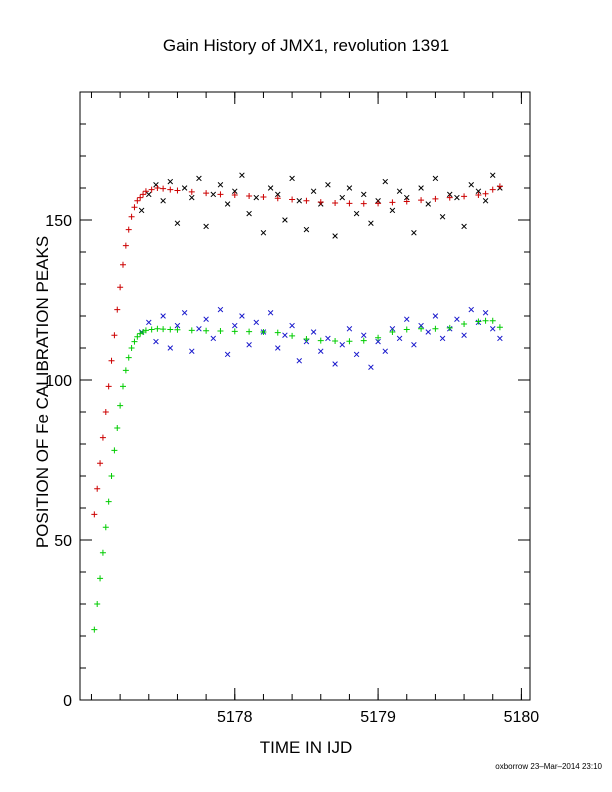 Image resolution: width=612 pixels, height=792 pixels. I want to click on y-tick-label: 150, so click(58, 221).